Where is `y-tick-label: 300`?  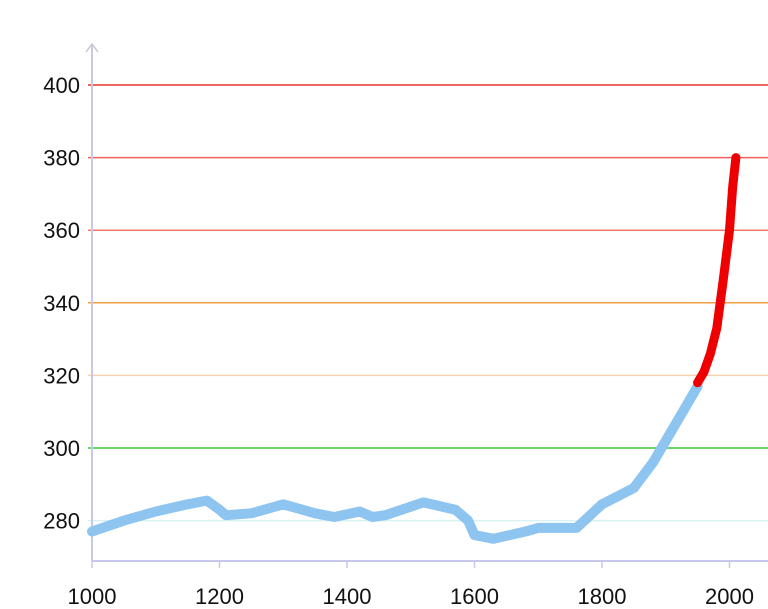
y-tick-label: 300 is located at coordinates (61, 448).